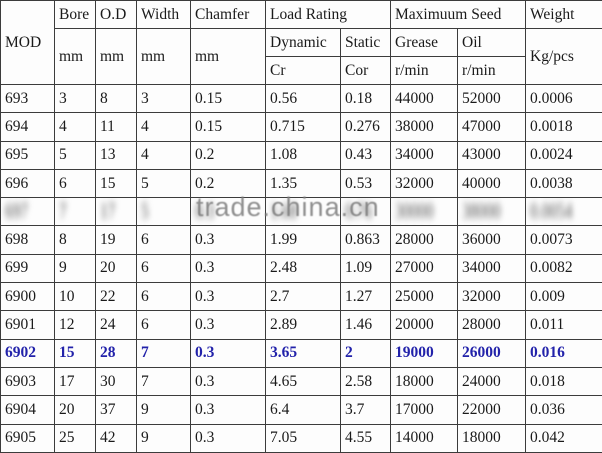 Image resolution: width=602 pixels, height=453 pixels. I want to click on cell-oil: 24000, so click(491, 381).